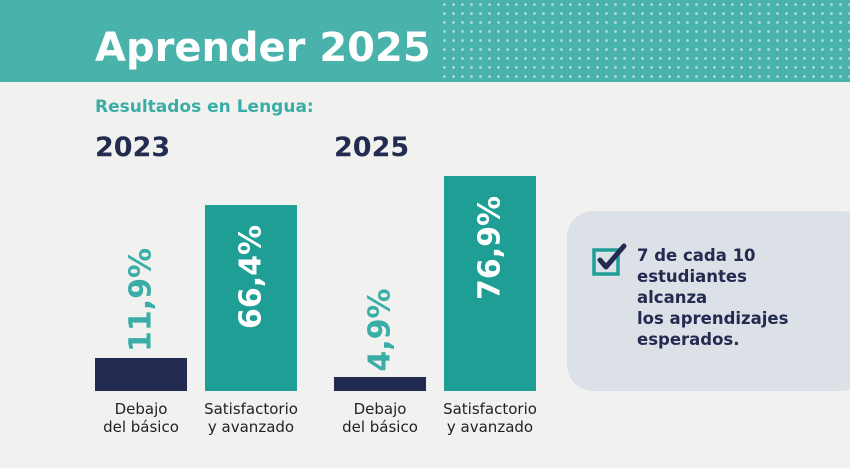 Image resolution: width=850 pixels, height=468 pixels. What do you see at coordinates (692, 276) in the screenshot?
I see `callout-line: estudiantes` at bounding box center [692, 276].